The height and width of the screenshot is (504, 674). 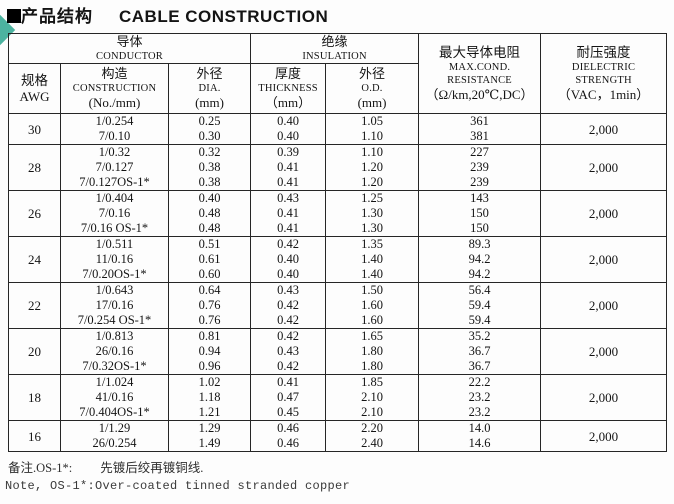 What do you see at coordinates (224, 16) in the screenshot?
I see `page-title-en: CABLE CONSTRUCTION` at bounding box center [224, 16].